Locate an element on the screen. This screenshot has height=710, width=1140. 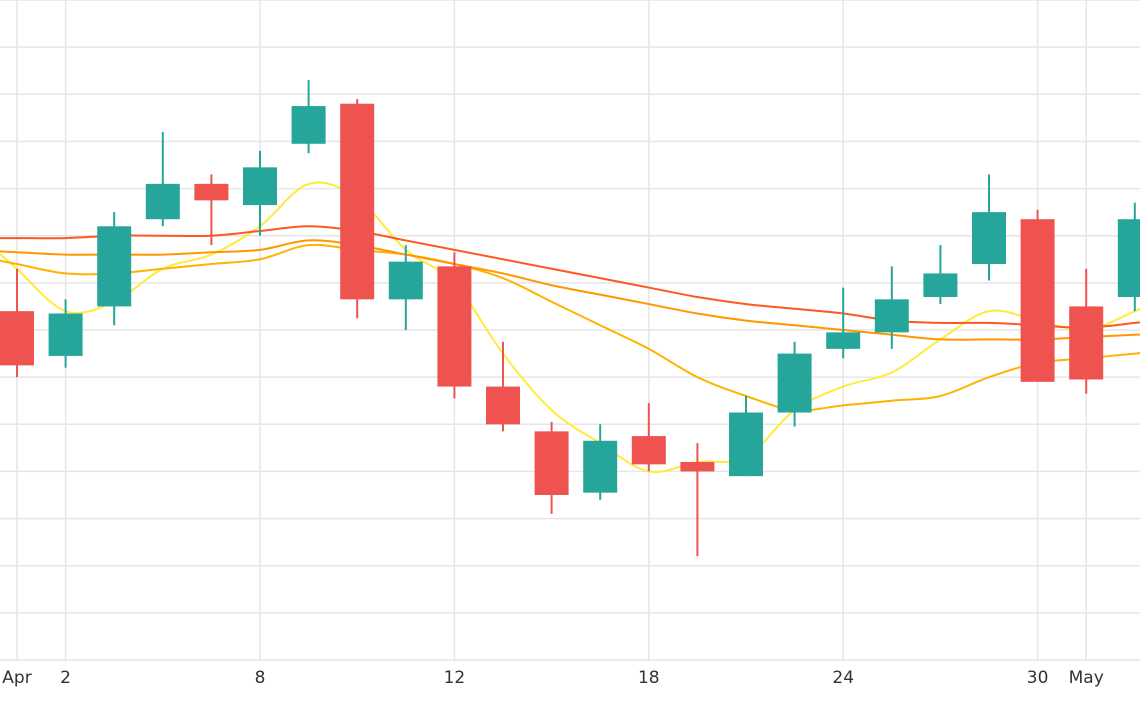
x-tick-label: 8 is located at coordinates (260, 678).